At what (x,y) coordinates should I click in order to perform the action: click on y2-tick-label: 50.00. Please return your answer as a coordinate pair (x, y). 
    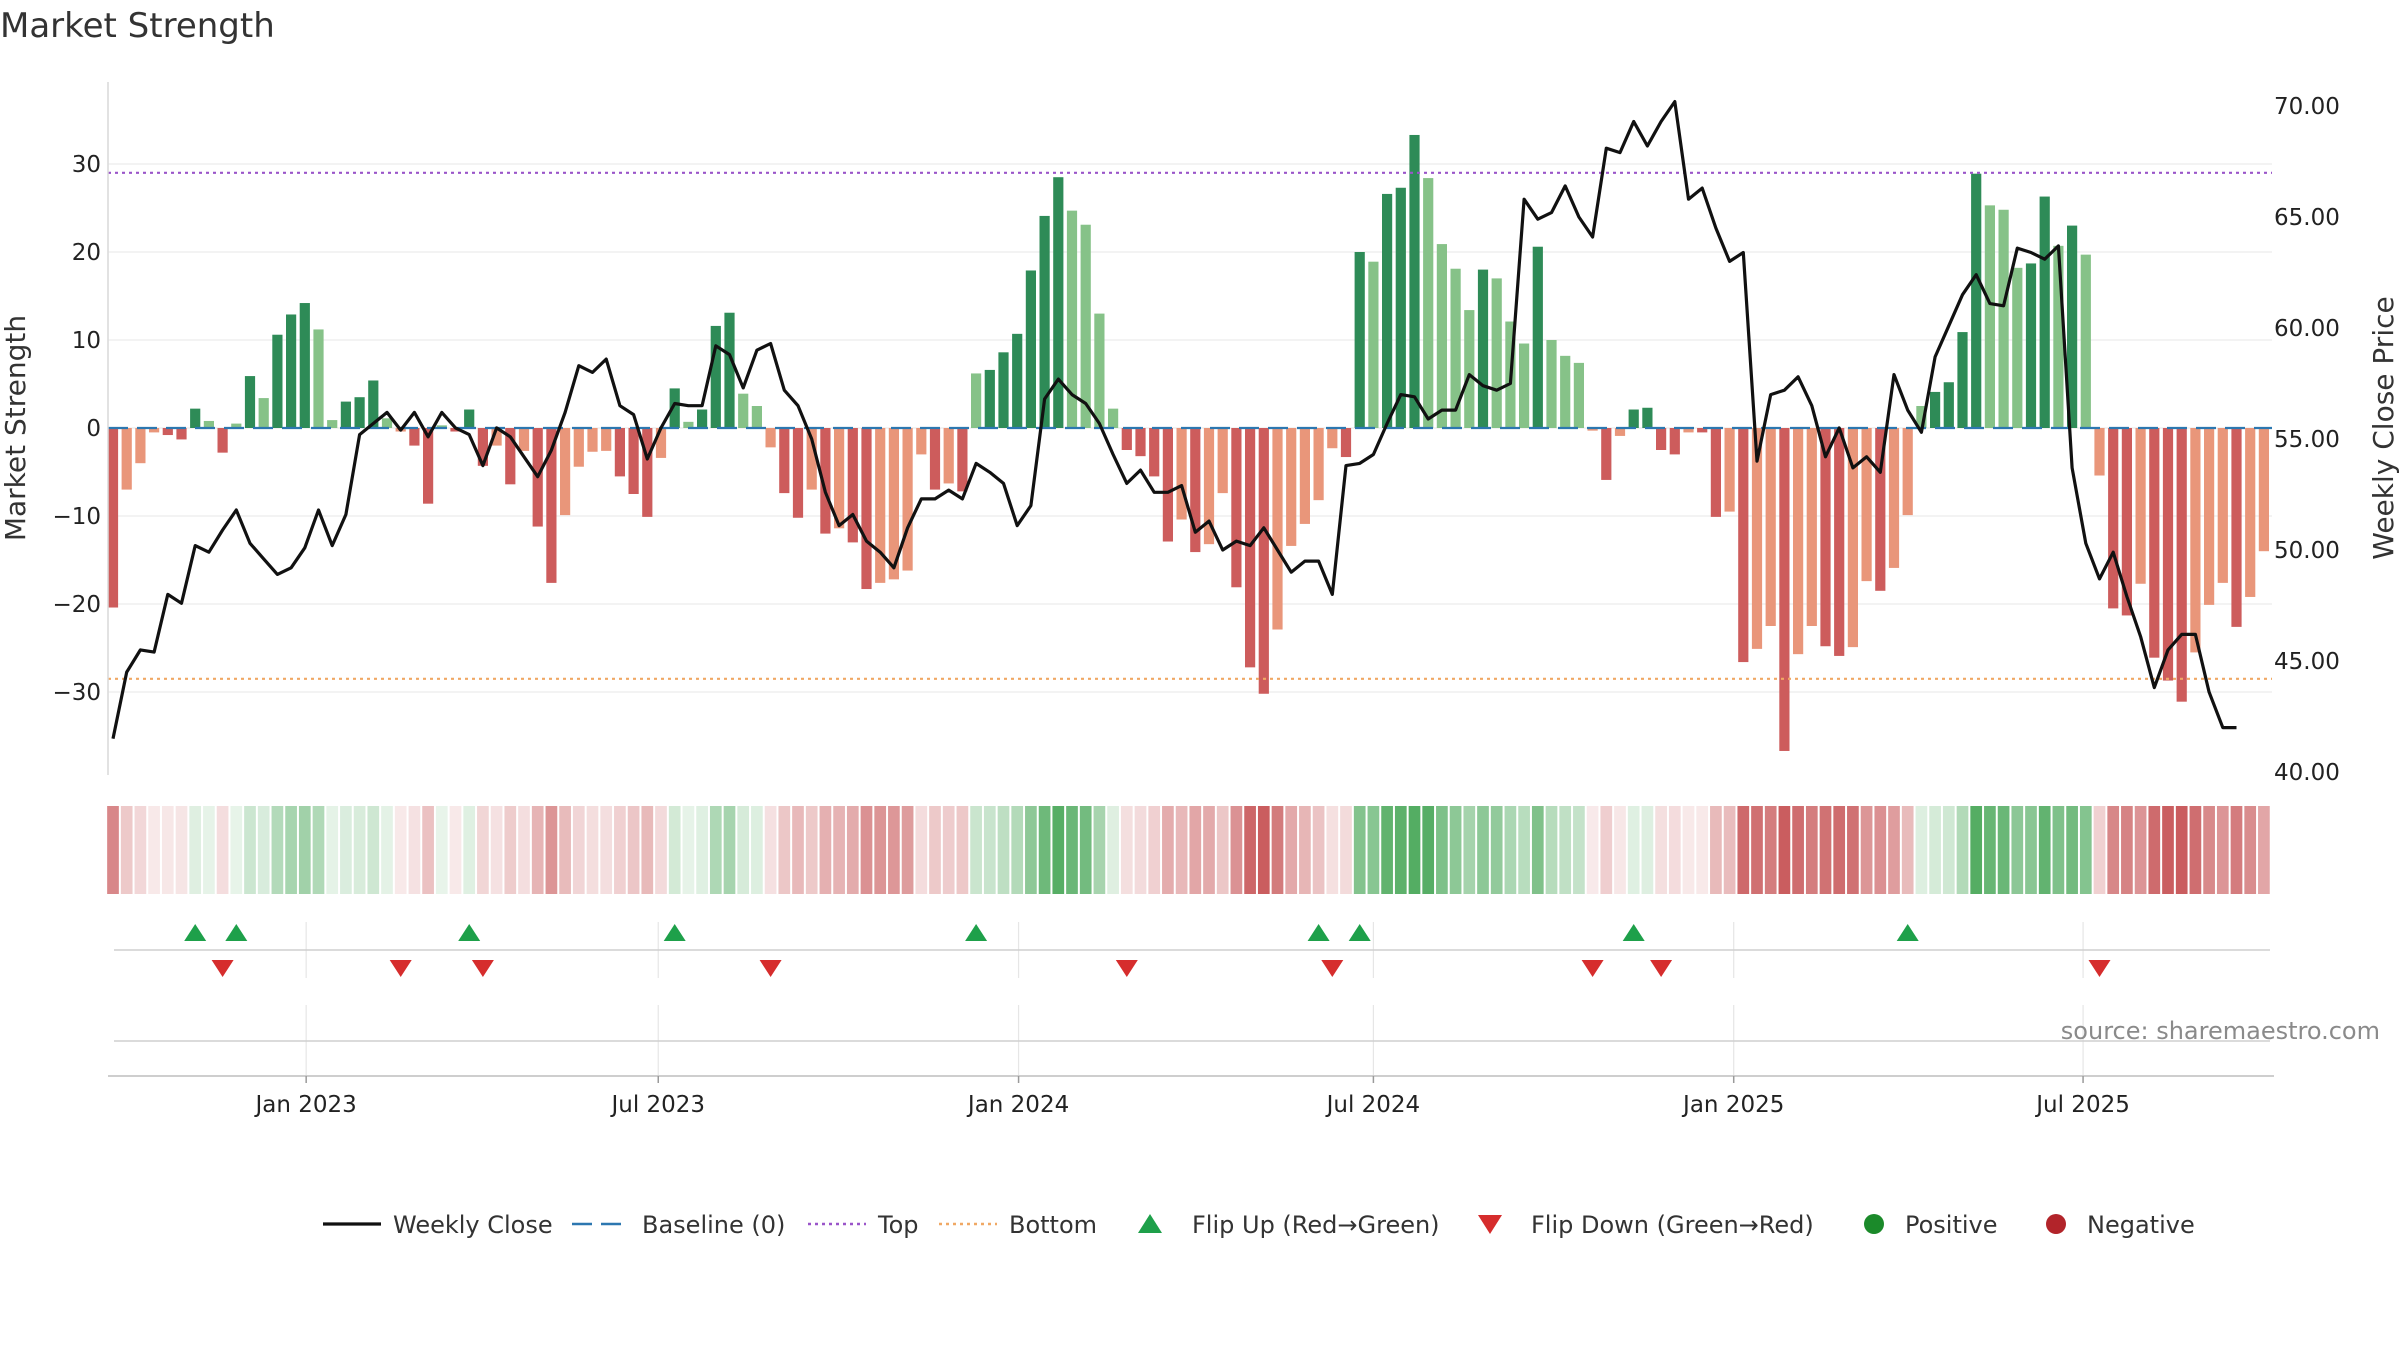
    Looking at the image, I should click on (2307, 551).